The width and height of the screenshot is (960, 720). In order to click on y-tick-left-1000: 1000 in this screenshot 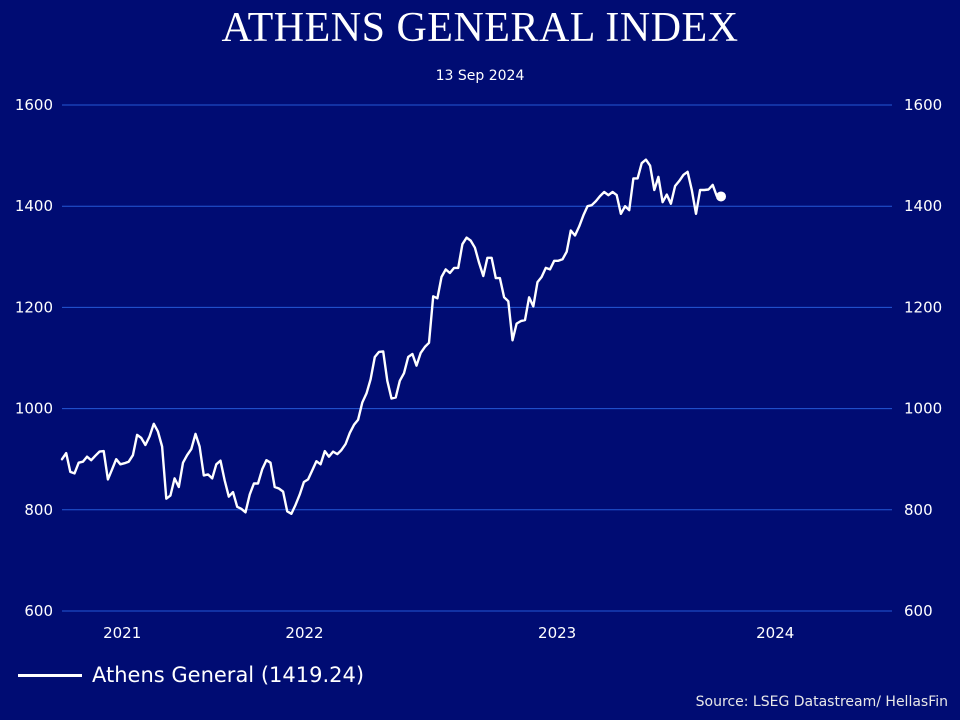, I will do `click(34, 409)`.